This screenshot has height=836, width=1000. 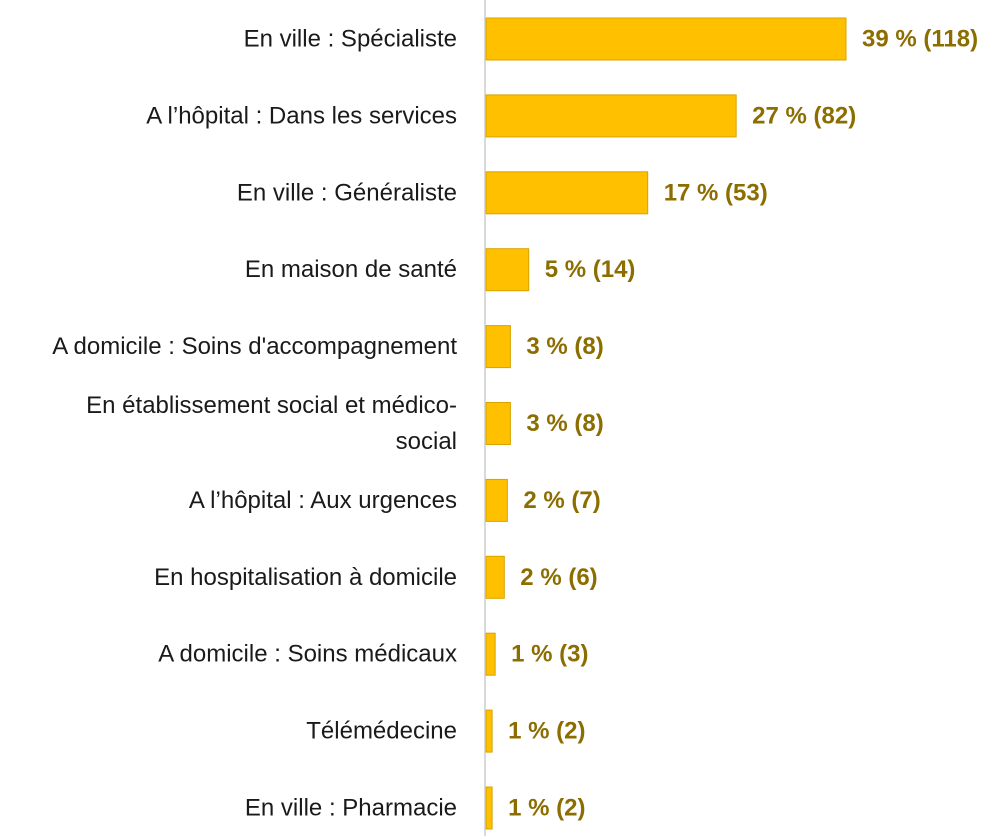 What do you see at coordinates (305, 577) in the screenshot?
I see `category-label: En hospitalisation à domicile` at bounding box center [305, 577].